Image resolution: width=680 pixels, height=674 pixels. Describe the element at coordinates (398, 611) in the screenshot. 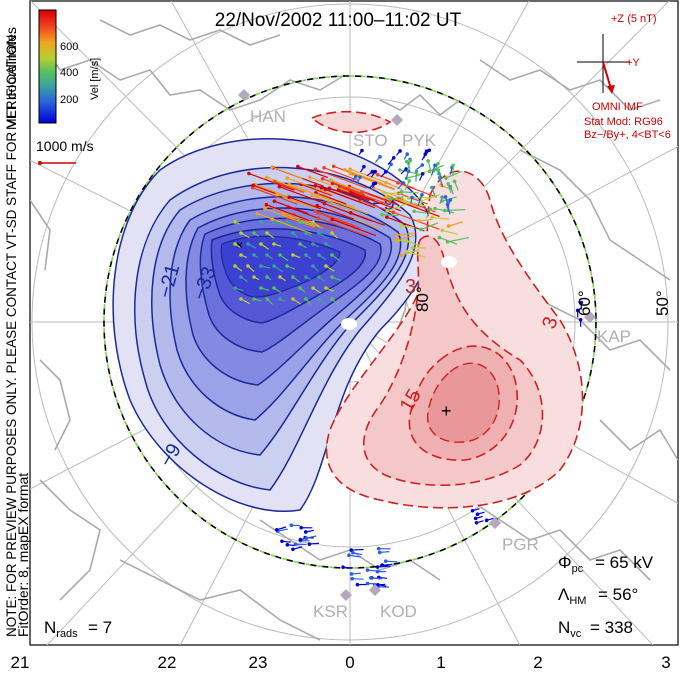

I see `station-kod: KOD` at that location.